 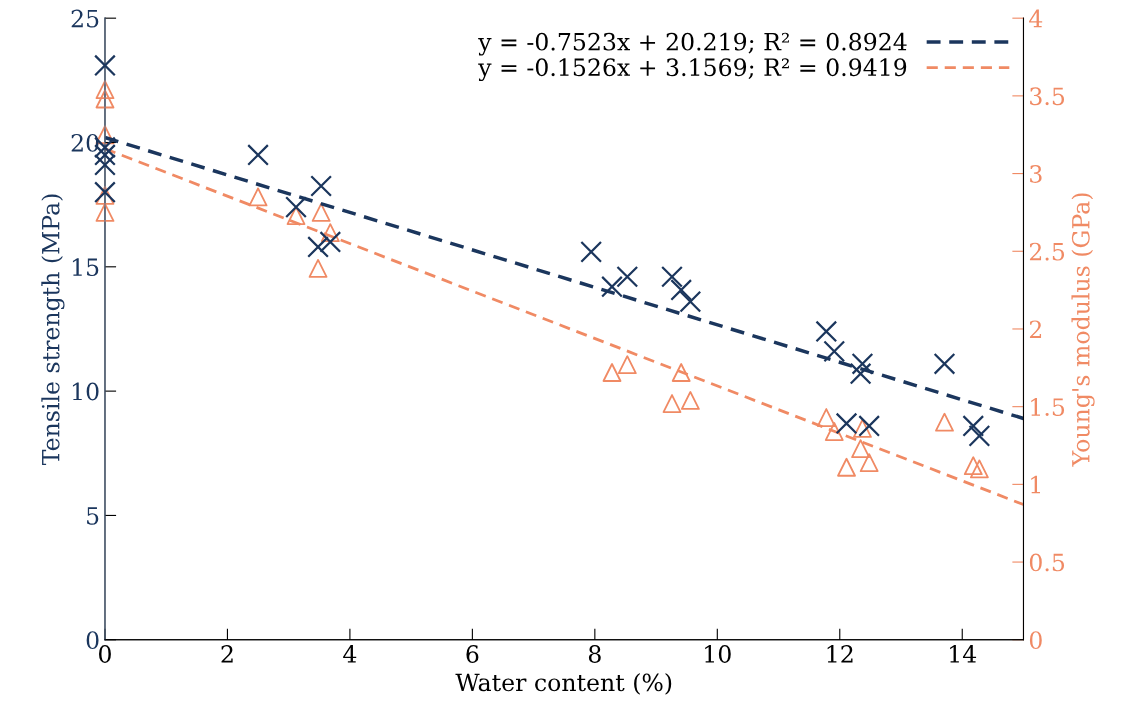 I want to click on y2-tick-label: 1.5, so click(x=1048, y=407).